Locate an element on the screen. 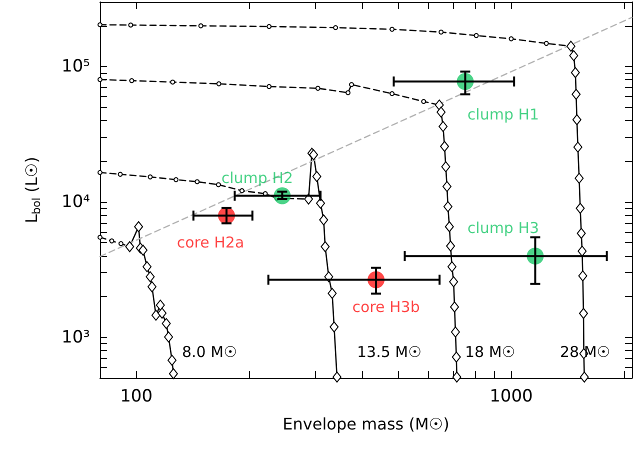 This screenshot has width=643, height=455. annotation: 8.0 M☉ is located at coordinates (210, 352).